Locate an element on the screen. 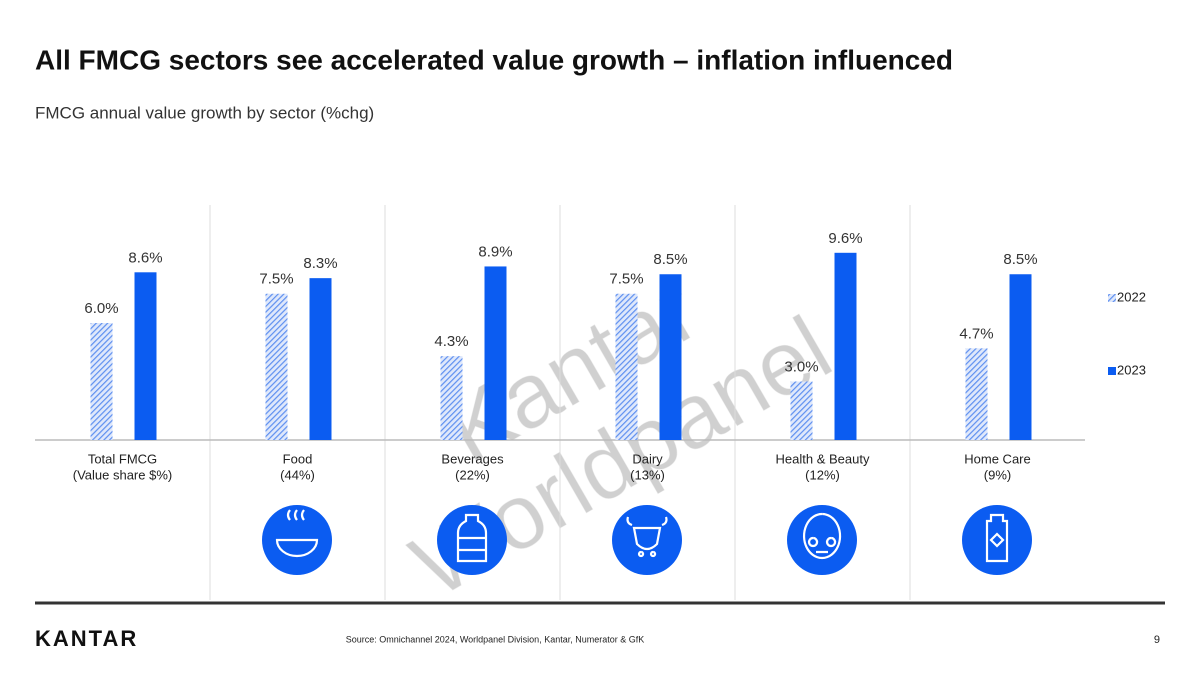  page-number: 9 is located at coordinates (1157, 640).